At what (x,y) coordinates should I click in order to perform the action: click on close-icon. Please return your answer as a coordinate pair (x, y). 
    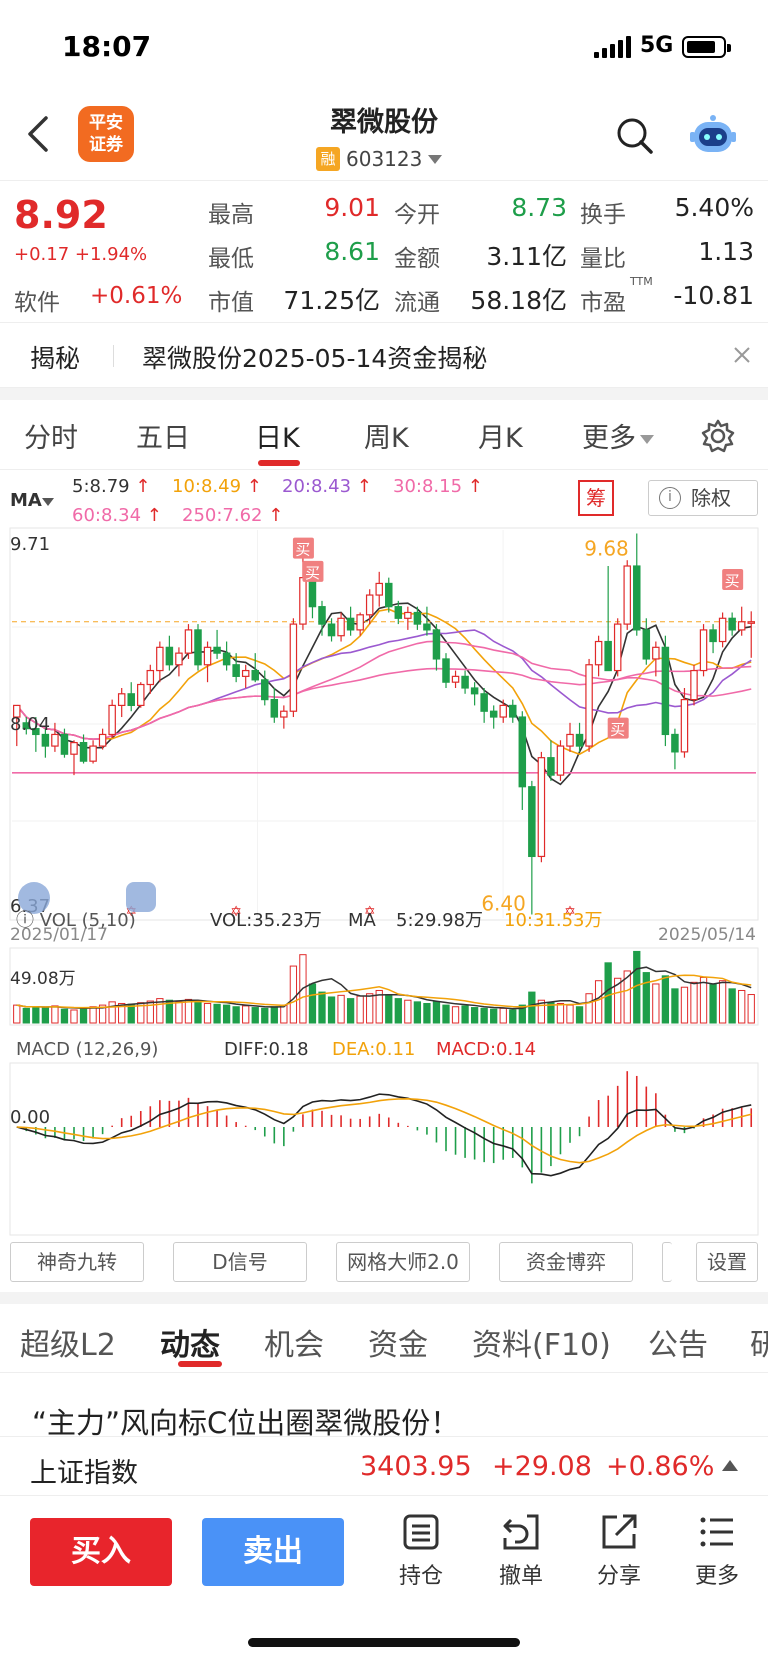
    Looking at the image, I should click on (742, 355).